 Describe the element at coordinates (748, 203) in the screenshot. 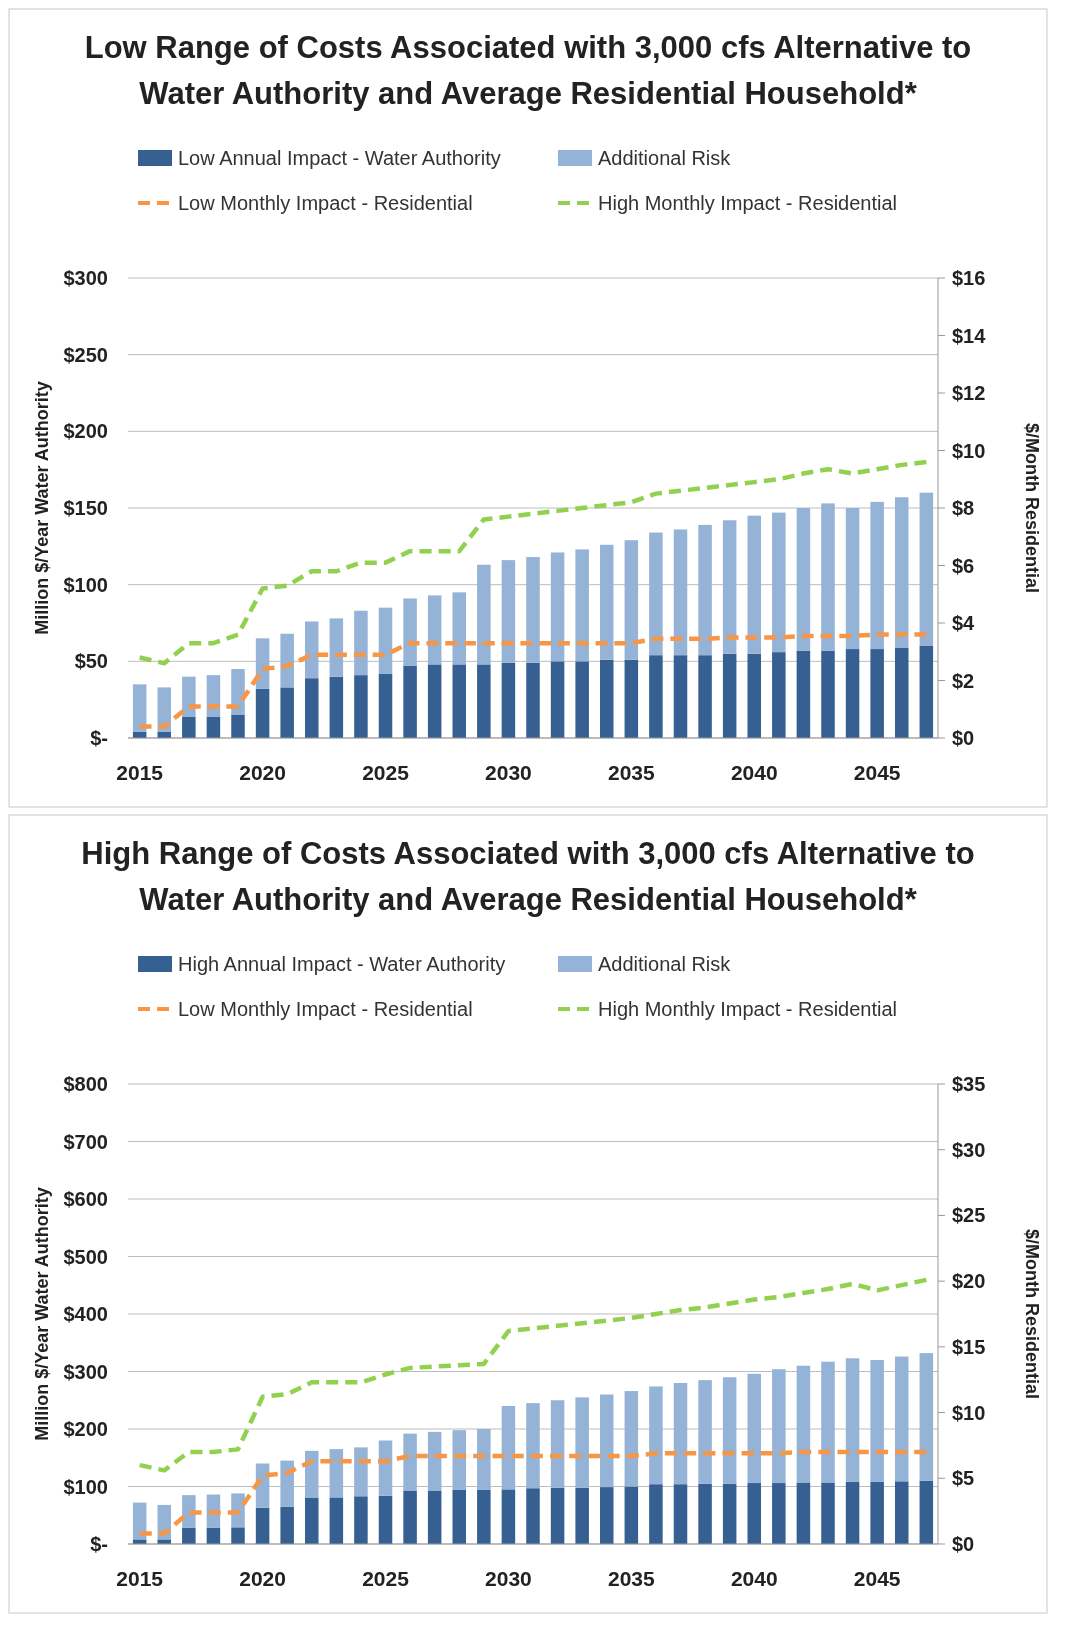

I see `legend-label: High Monthly Impact - Residential` at that location.